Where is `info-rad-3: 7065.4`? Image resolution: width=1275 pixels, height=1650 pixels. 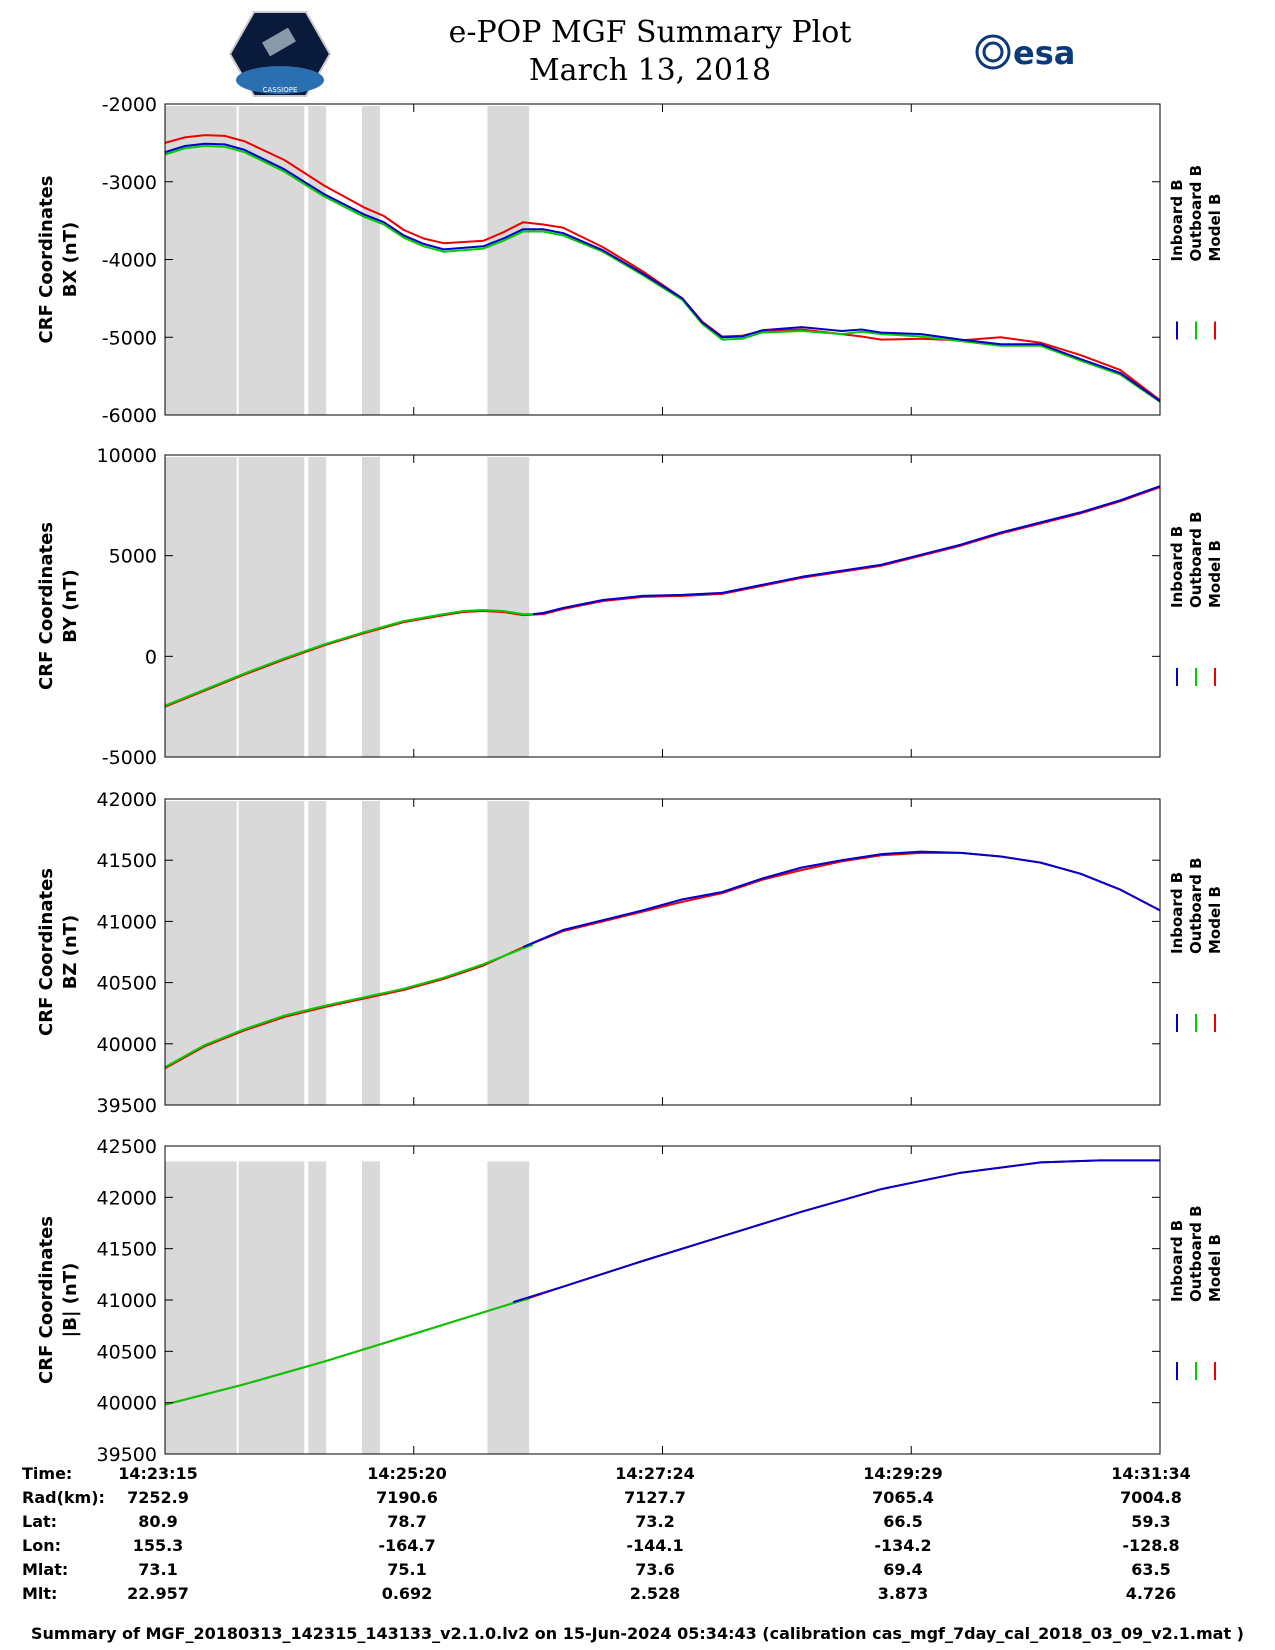 info-rad-3: 7065.4 is located at coordinates (903, 1497).